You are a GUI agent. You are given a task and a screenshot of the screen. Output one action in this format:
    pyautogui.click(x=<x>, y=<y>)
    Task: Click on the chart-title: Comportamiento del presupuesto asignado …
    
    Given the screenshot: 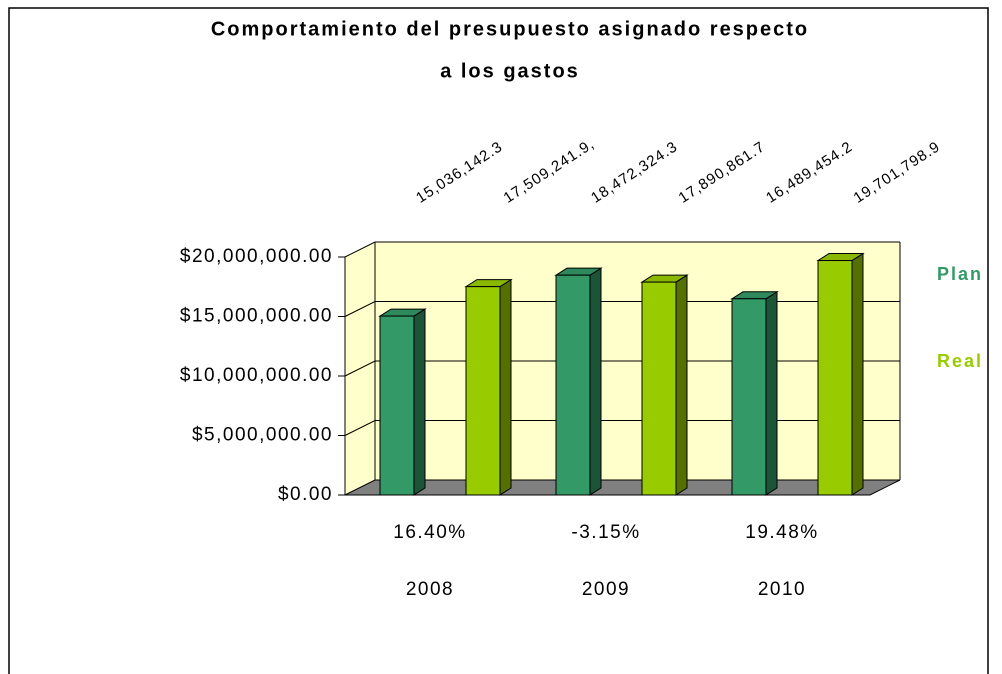 What is the action you would take?
    pyautogui.click(x=510, y=29)
    